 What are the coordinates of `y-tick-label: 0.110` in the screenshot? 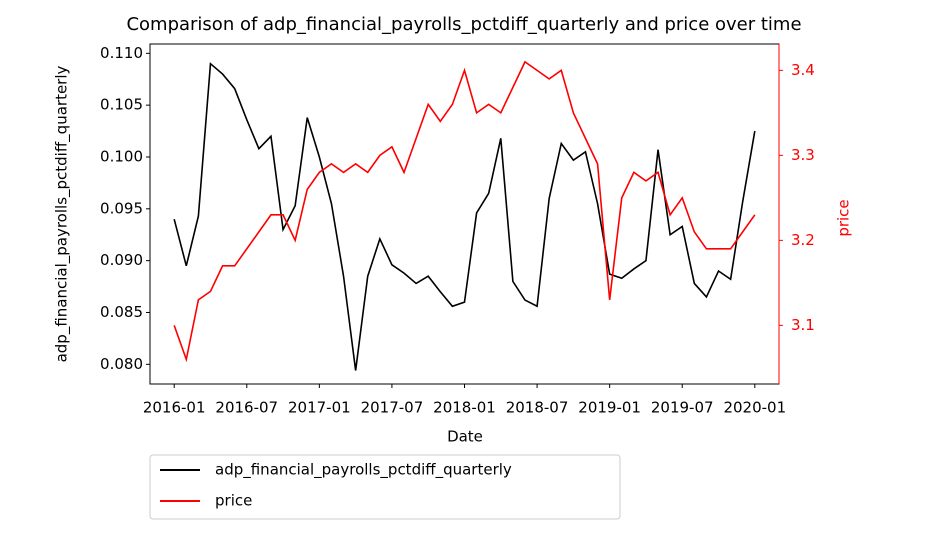 It's located at (121, 53).